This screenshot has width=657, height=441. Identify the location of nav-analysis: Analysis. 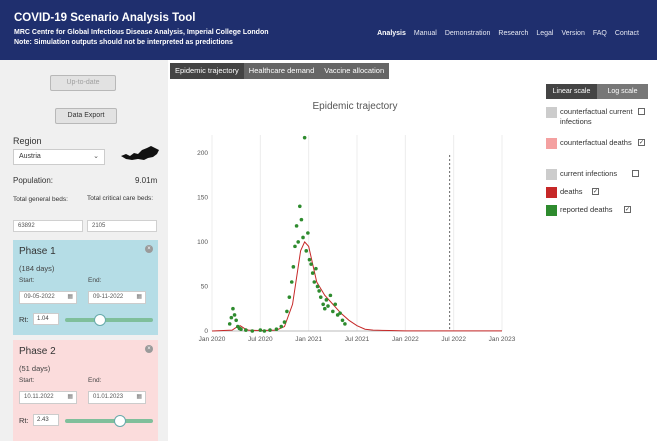
(391, 33).